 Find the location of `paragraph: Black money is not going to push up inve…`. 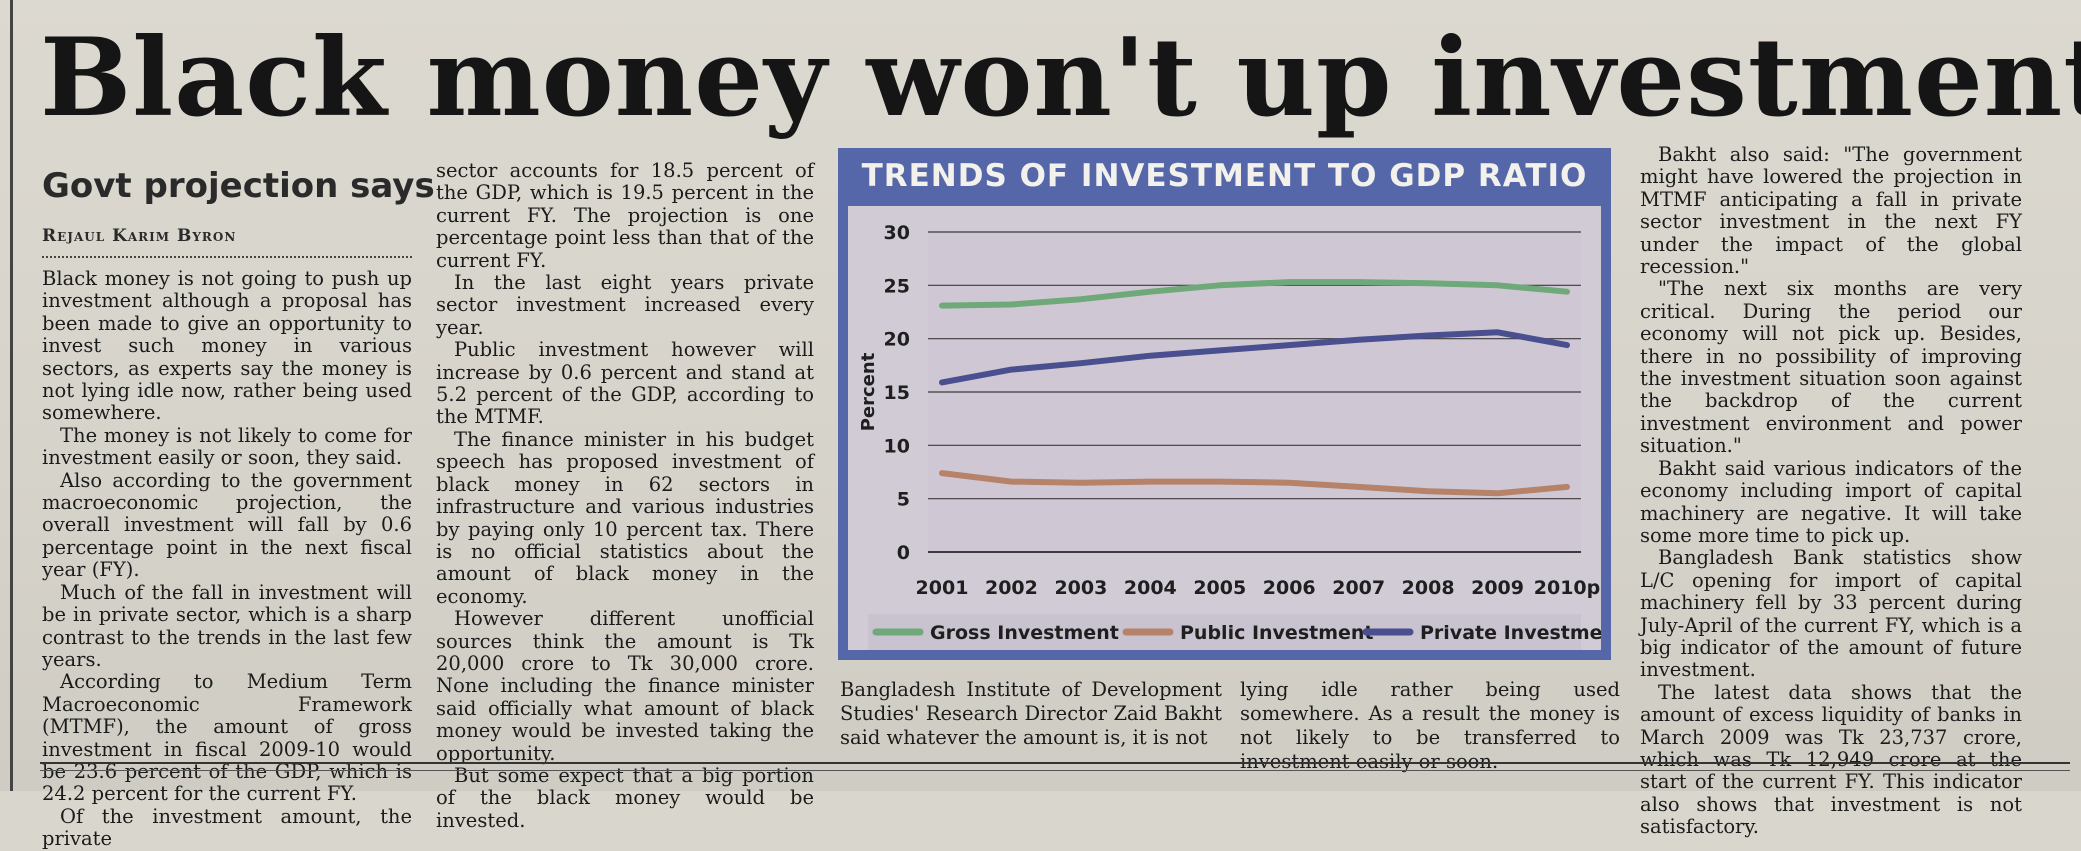

paragraph: Black money is not going to push up inve… is located at coordinates (227, 346).